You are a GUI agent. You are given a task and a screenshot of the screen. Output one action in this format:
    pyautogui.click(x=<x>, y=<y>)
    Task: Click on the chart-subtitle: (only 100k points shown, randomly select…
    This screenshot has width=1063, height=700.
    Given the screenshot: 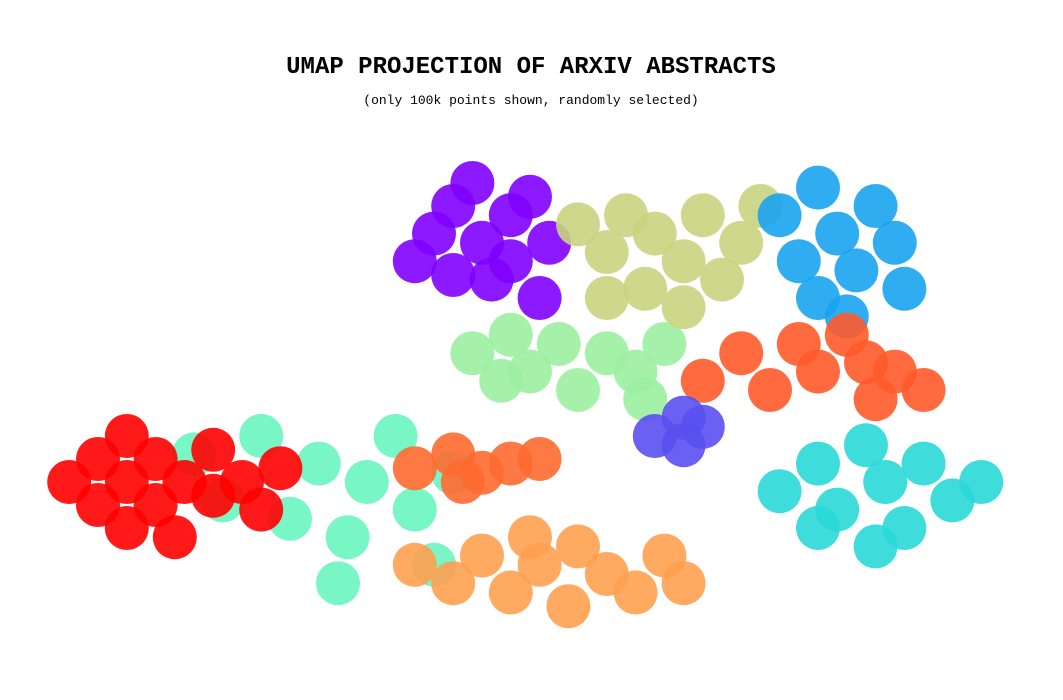 What is the action you would take?
    pyautogui.click(x=530, y=100)
    